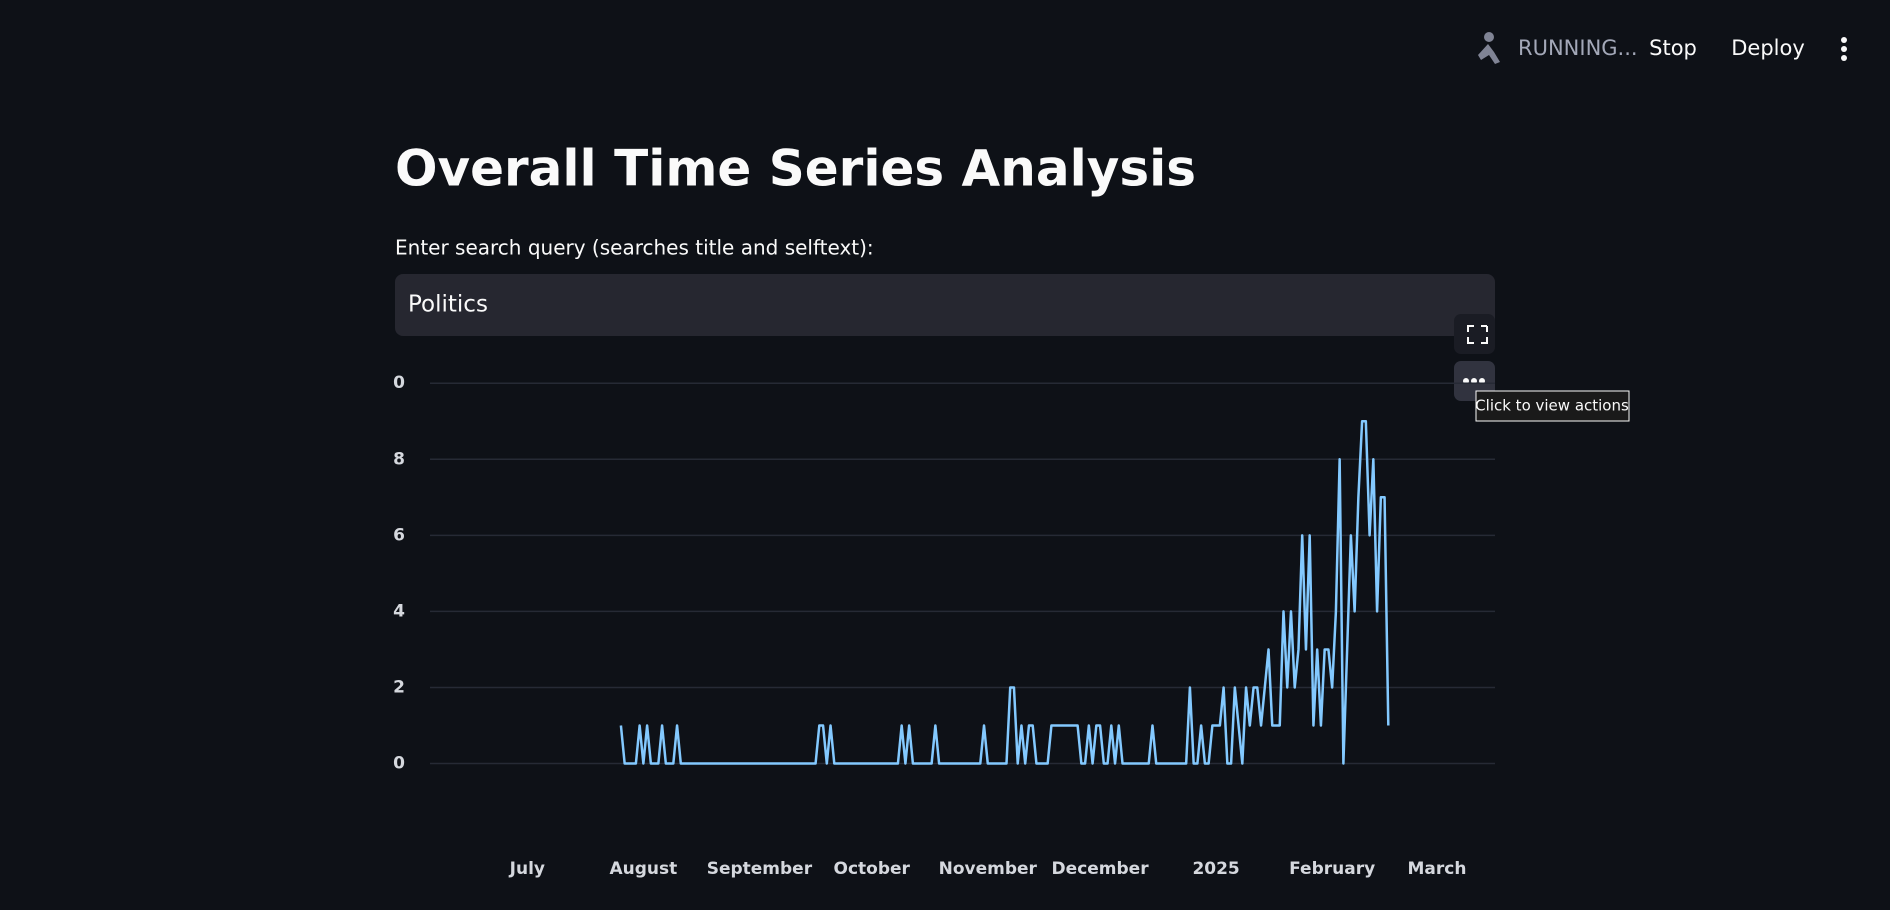 Image resolution: width=1890 pixels, height=910 pixels. What do you see at coordinates (399, 687) in the screenshot?
I see `y-tick-label: 2` at bounding box center [399, 687].